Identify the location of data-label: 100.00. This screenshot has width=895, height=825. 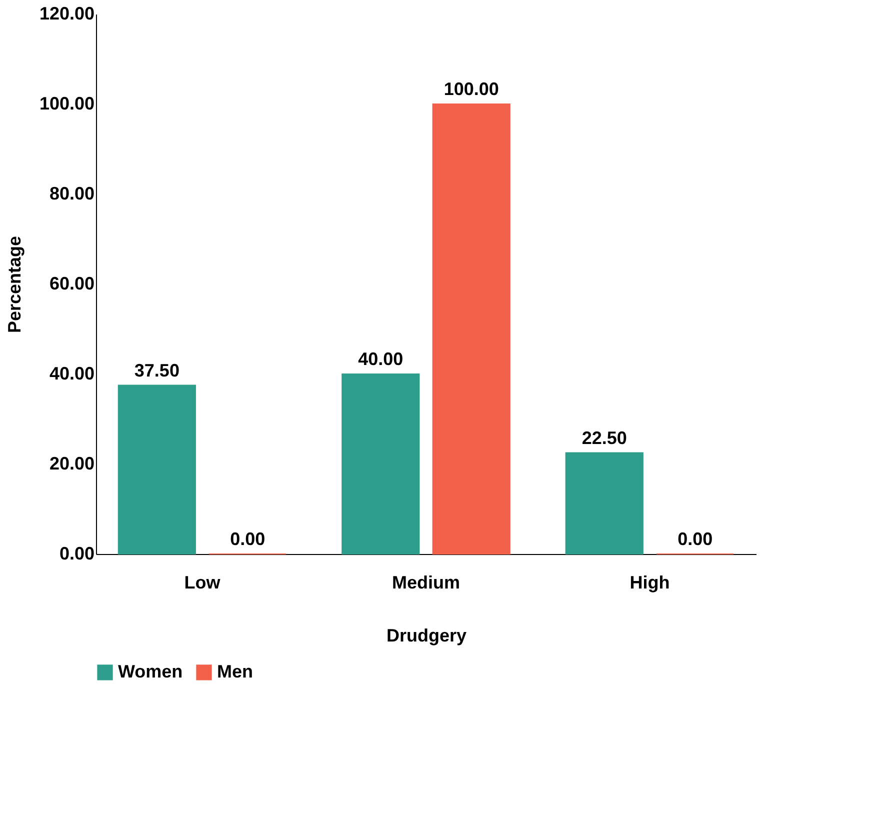
(471, 89).